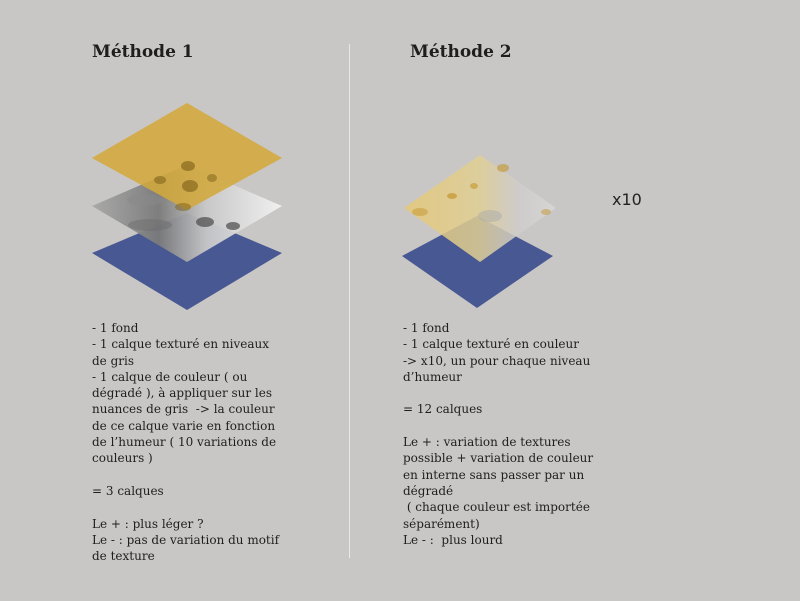  What do you see at coordinates (128, 490) in the screenshot?
I see `description-line: = 3 calques` at bounding box center [128, 490].